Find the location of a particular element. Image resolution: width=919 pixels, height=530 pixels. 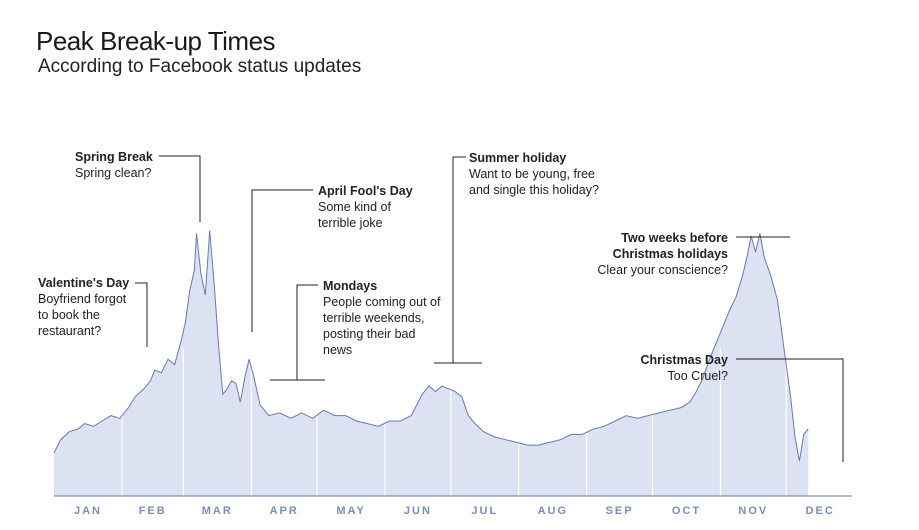

month-label-apr: APR is located at coordinates (284, 511).